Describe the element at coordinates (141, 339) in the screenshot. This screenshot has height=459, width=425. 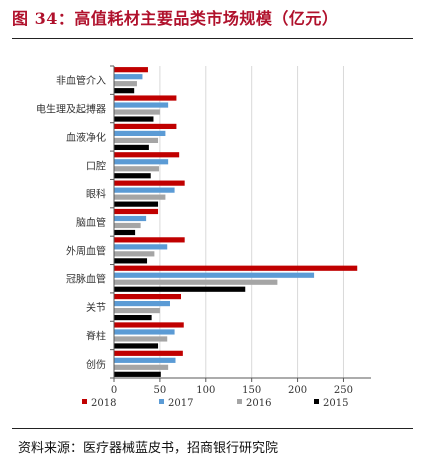
I see `bar-2016-脊柱` at that location.